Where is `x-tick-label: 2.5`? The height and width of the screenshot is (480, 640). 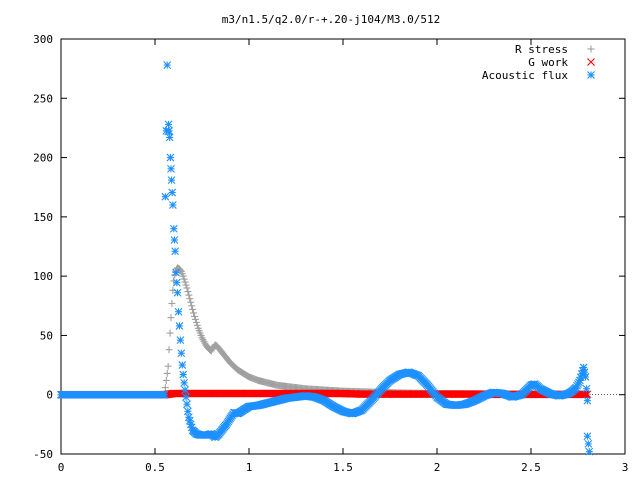
x-tick-label: 2.5 is located at coordinates (531, 467).